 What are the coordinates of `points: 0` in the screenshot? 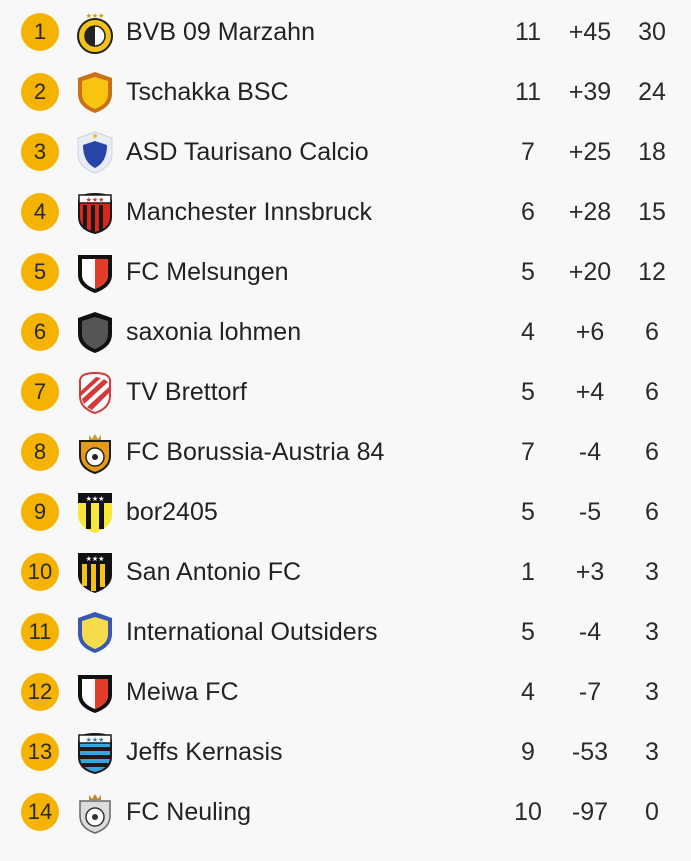 It's located at (652, 812).